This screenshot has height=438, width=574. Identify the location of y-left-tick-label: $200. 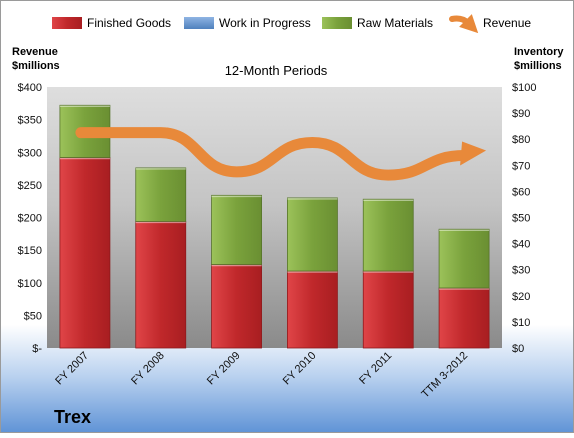
(30, 219).